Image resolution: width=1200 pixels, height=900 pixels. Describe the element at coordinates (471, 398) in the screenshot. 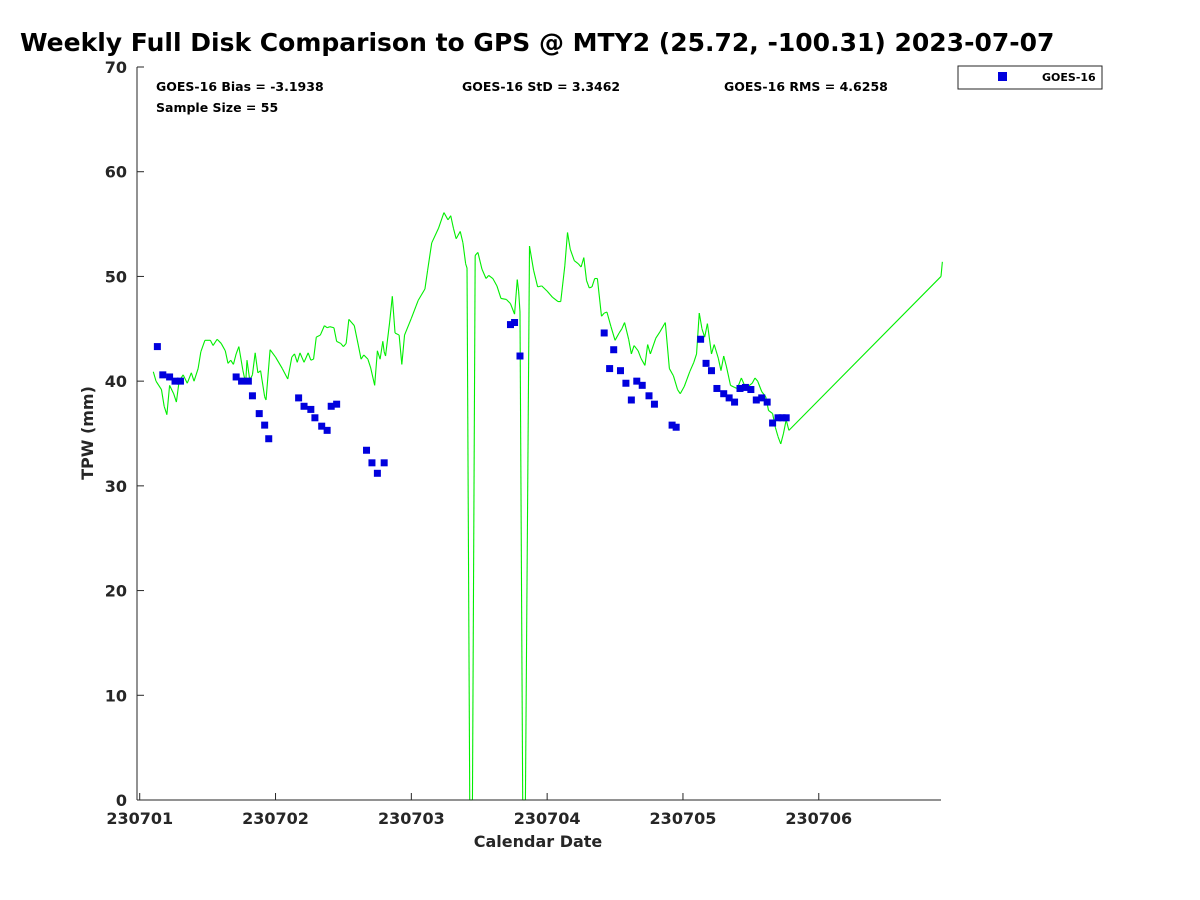

I see `goes-16-point-series` at that location.